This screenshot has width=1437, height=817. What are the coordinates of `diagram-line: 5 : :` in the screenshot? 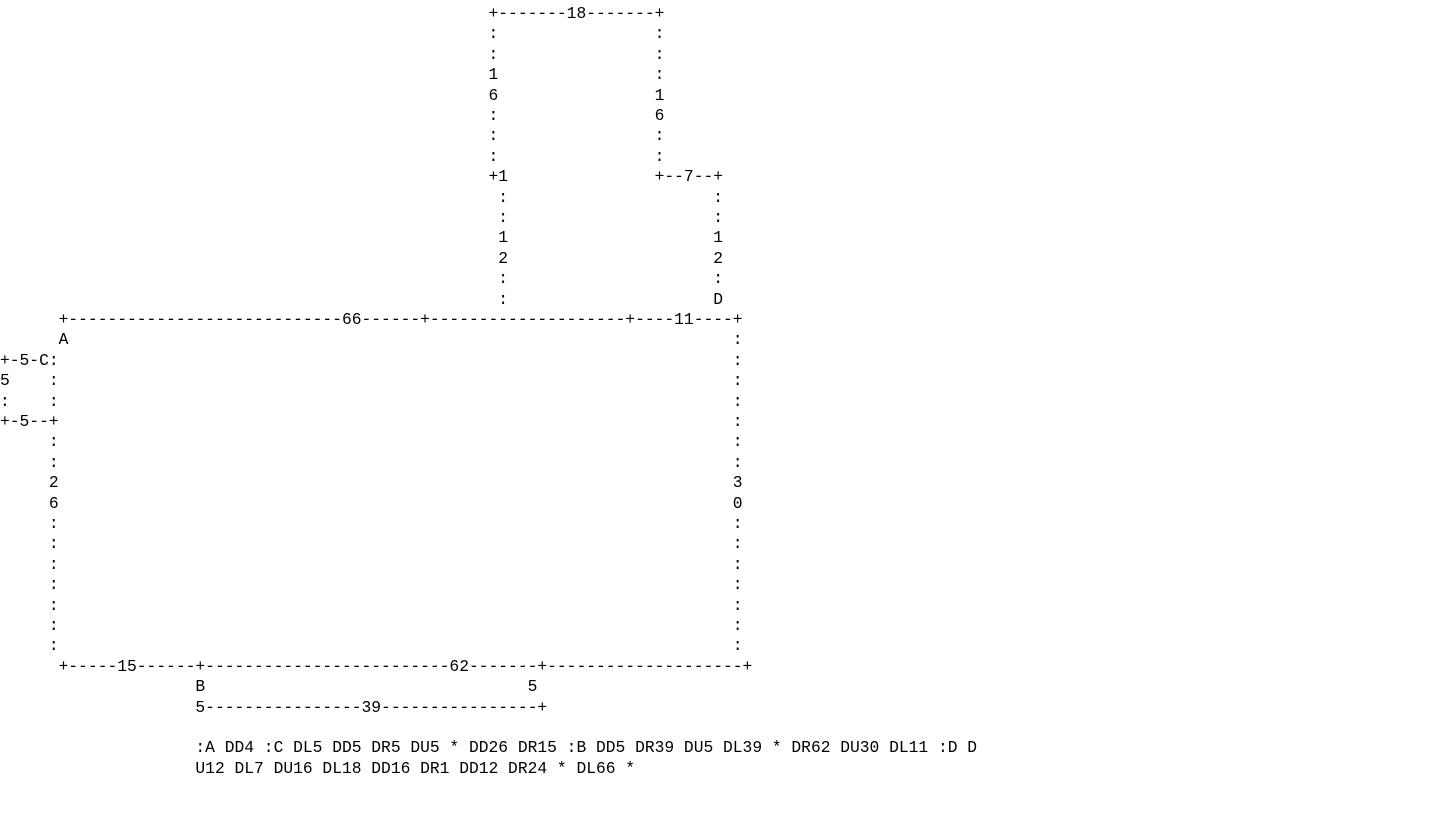 It's located at (371, 381).